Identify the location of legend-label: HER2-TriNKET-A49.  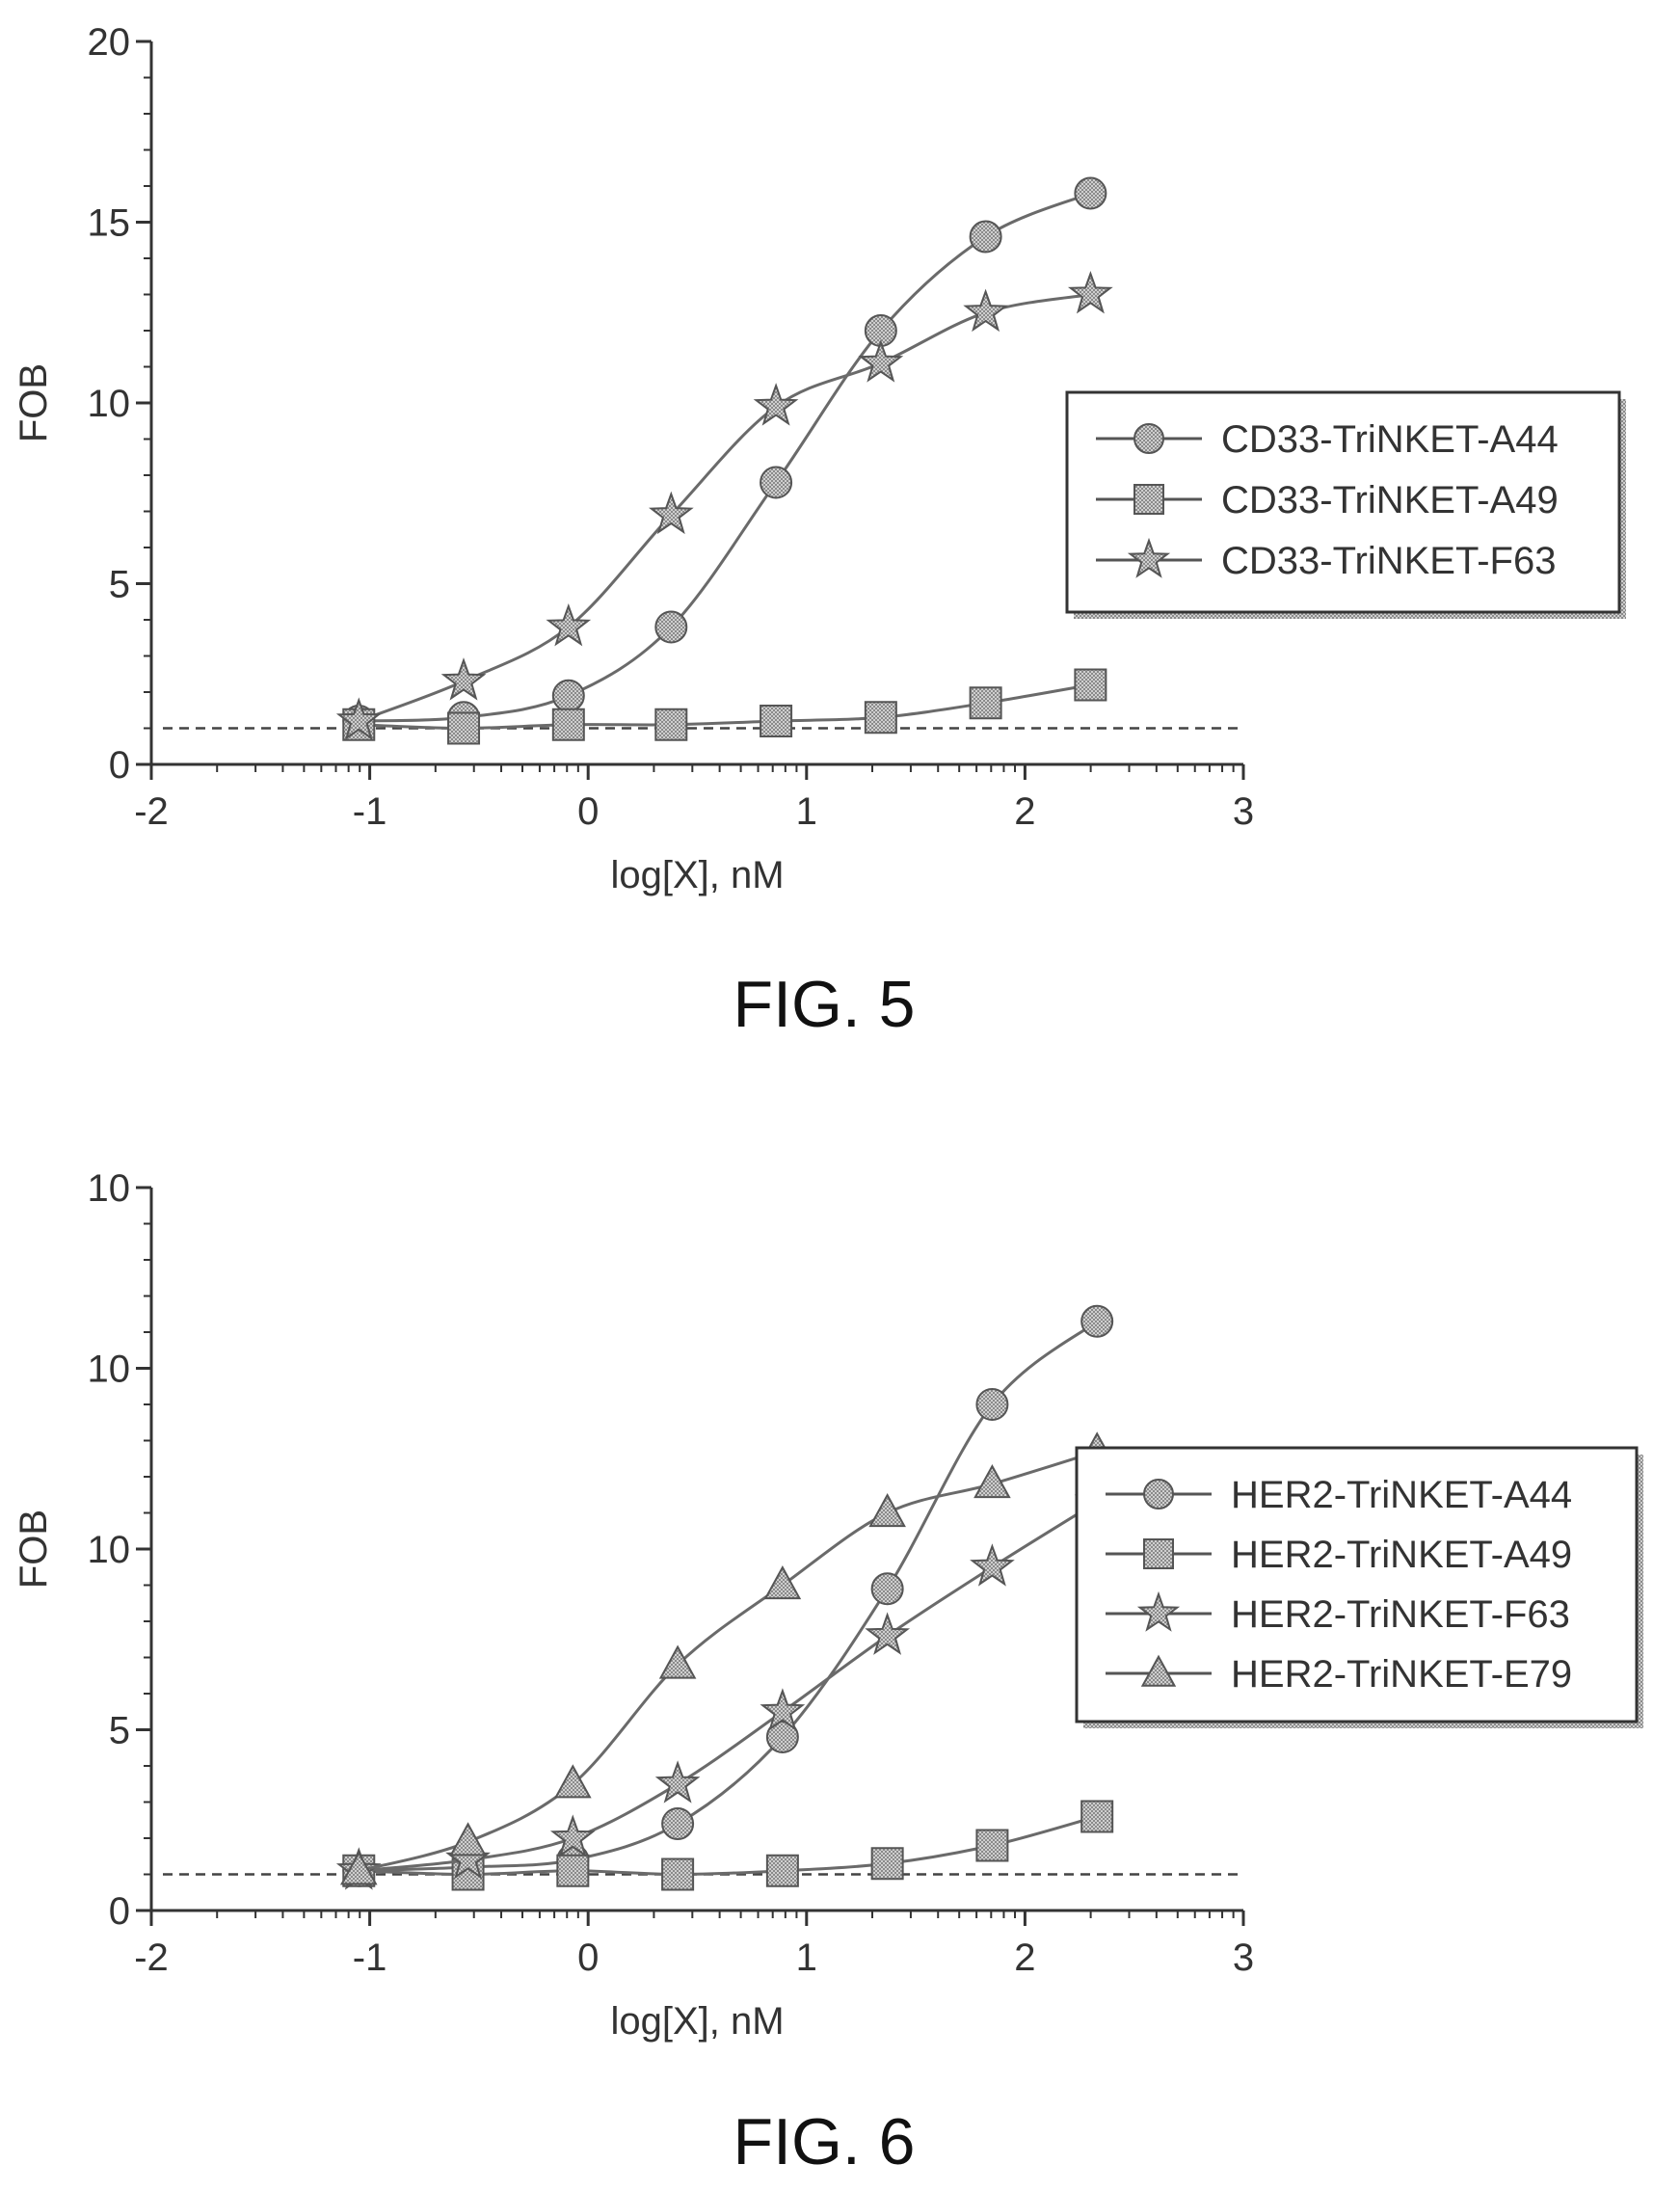
(1401, 1555).